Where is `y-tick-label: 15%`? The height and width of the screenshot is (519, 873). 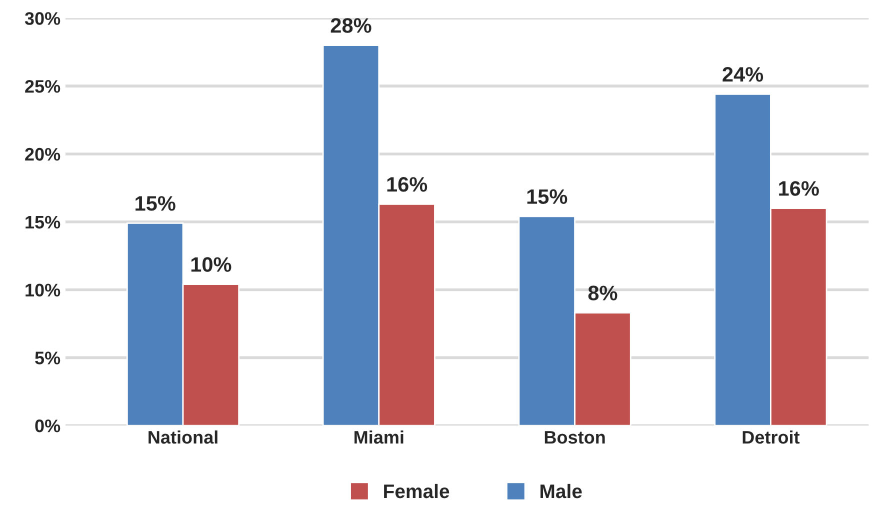
y-tick-label: 15% is located at coordinates (43, 222).